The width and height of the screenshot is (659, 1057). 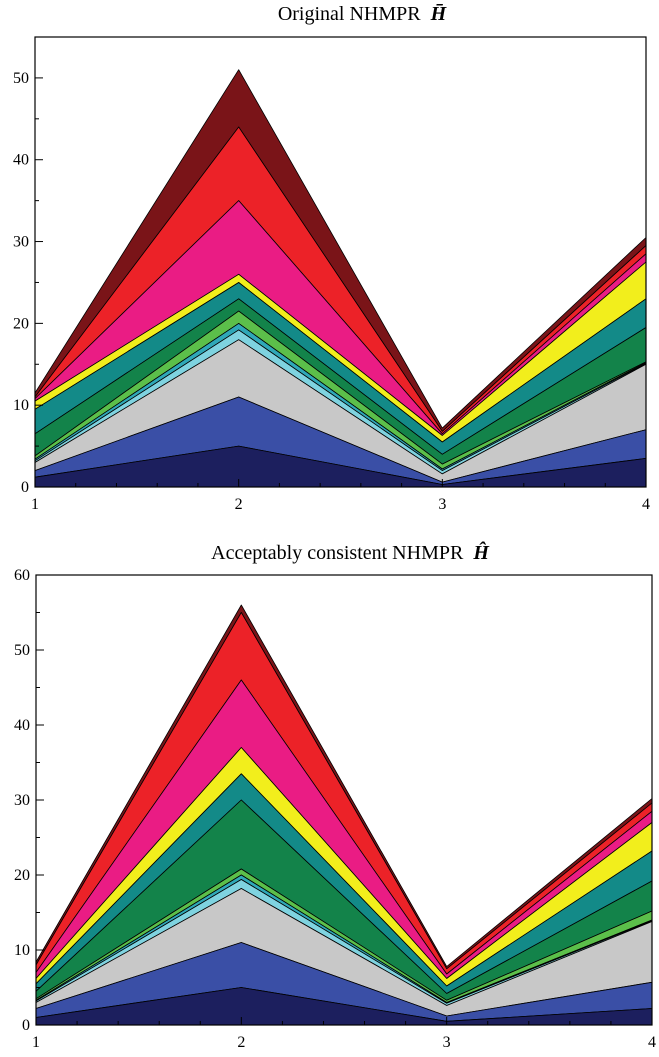 What do you see at coordinates (22, 575) in the screenshot?
I see `y-tick-label: 60` at bounding box center [22, 575].